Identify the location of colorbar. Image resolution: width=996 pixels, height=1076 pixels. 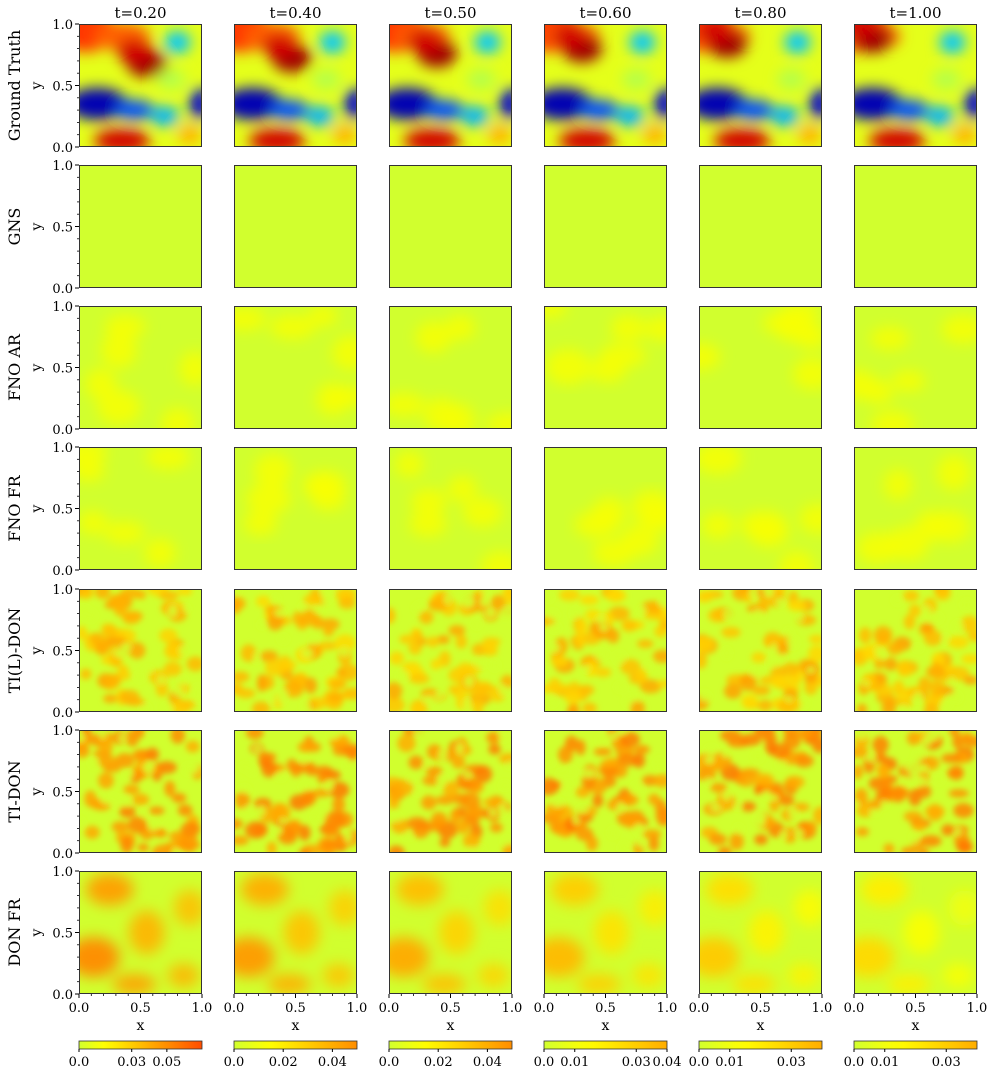
(450, 1045).